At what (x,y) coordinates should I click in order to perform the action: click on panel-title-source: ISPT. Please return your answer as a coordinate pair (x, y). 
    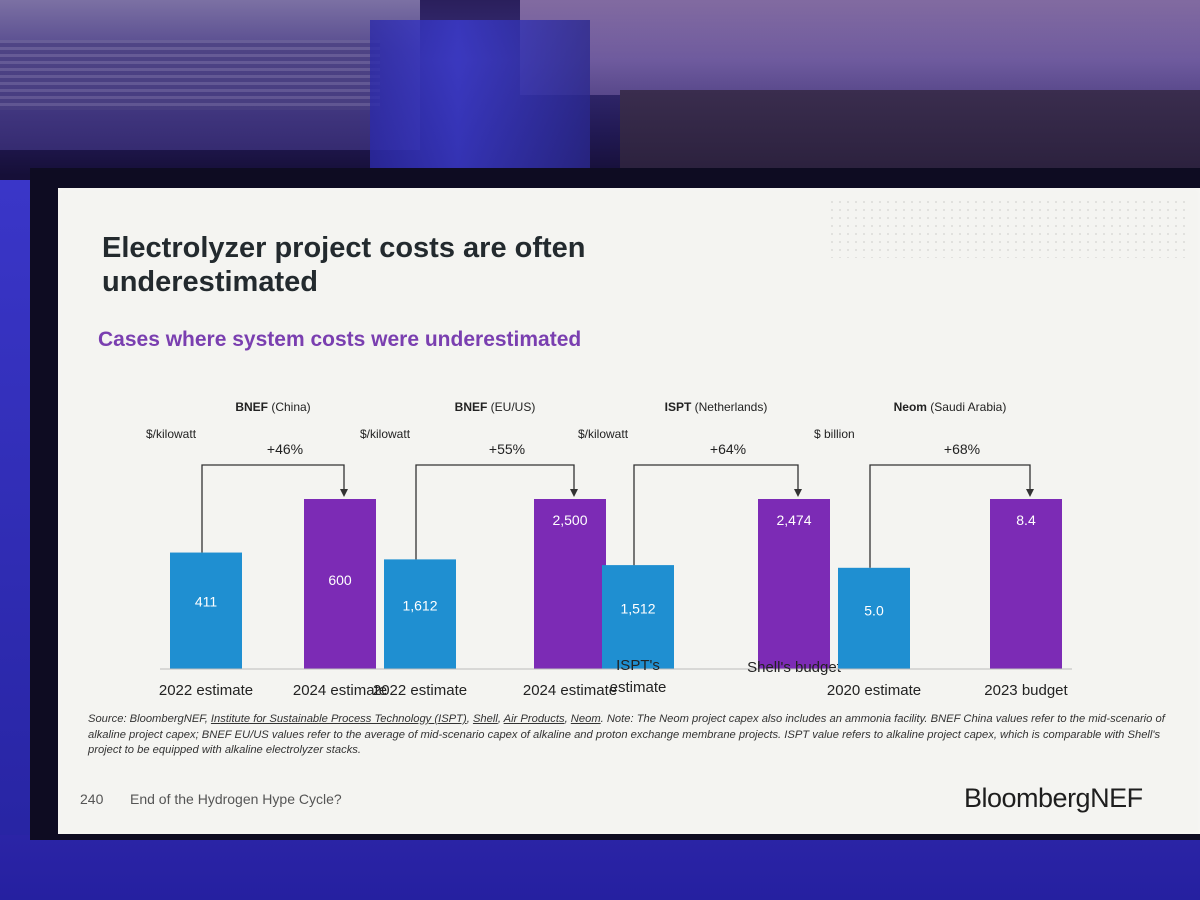
    Looking at the image, I should click on (678, 407).